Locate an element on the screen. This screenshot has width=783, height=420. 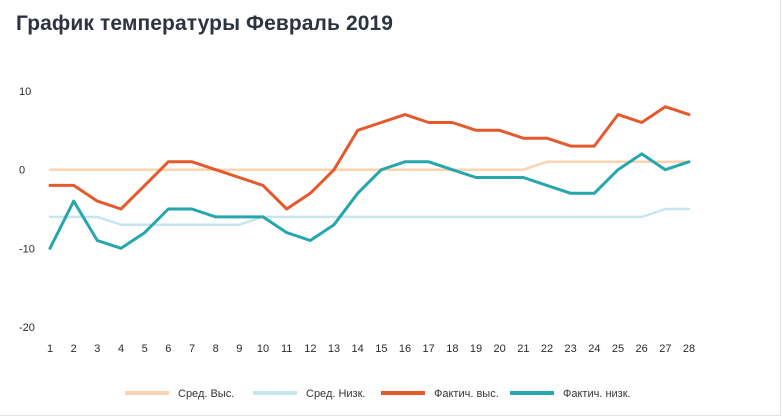
chart-title: График температуры Февраль 2019 is located at coordinates (205, 23).